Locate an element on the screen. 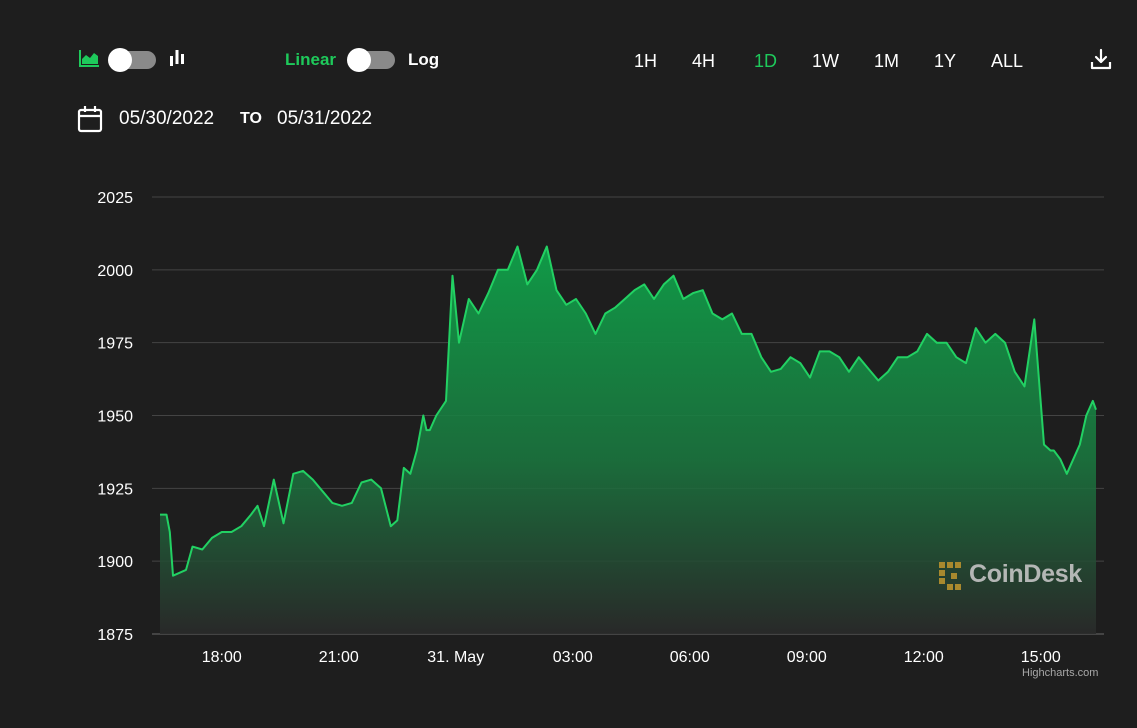 This screenshot has height=728, width=1137. scale-toggle is located at coordinates (371, 60).